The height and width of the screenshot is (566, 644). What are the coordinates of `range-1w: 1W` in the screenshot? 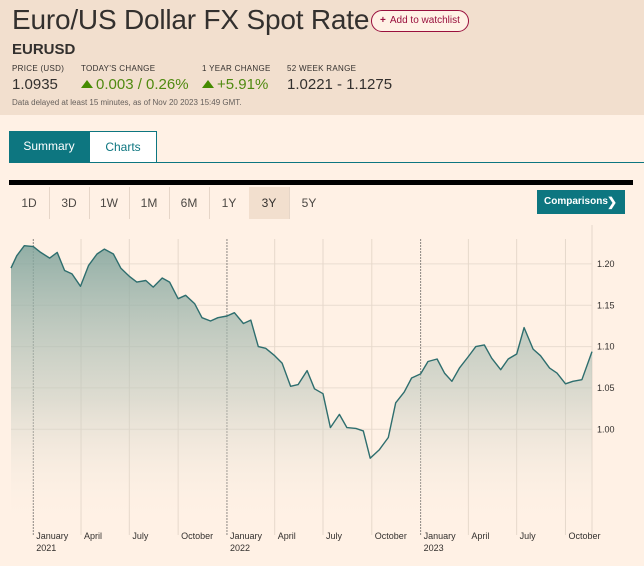 It's located at (109, 203).